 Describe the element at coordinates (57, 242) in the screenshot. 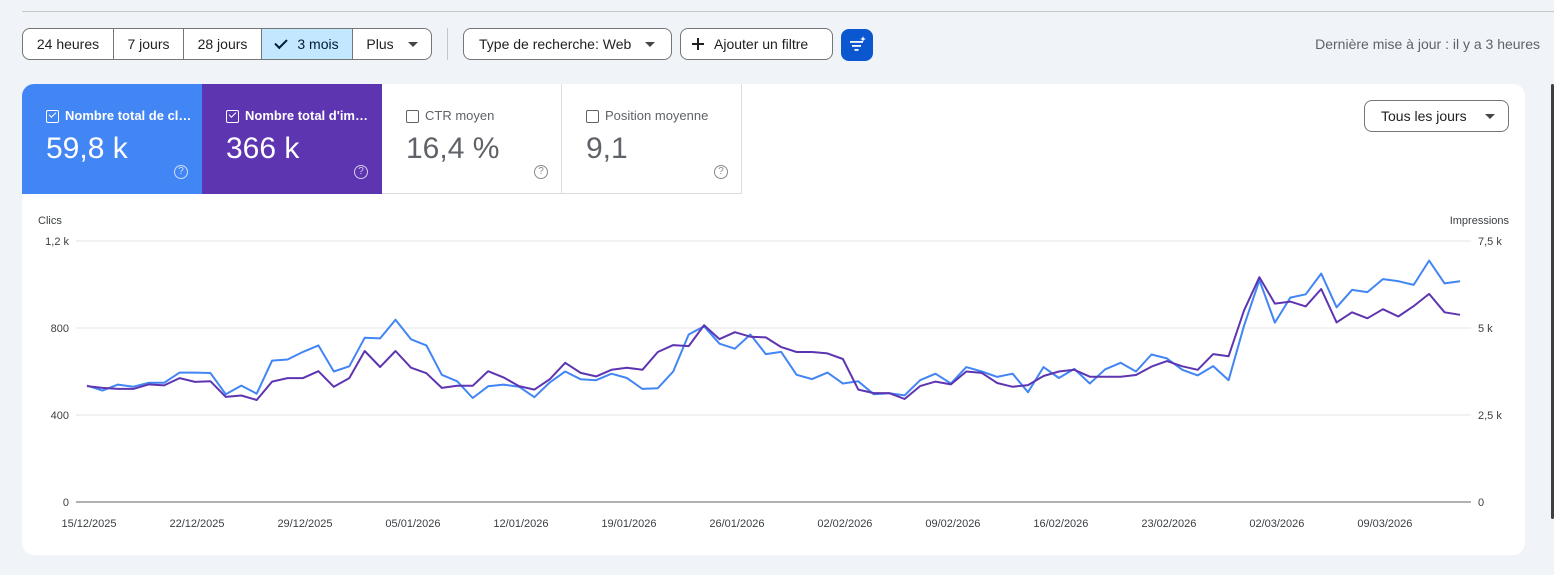

I see `y-left-tick-label: 1,2 k` at that location.